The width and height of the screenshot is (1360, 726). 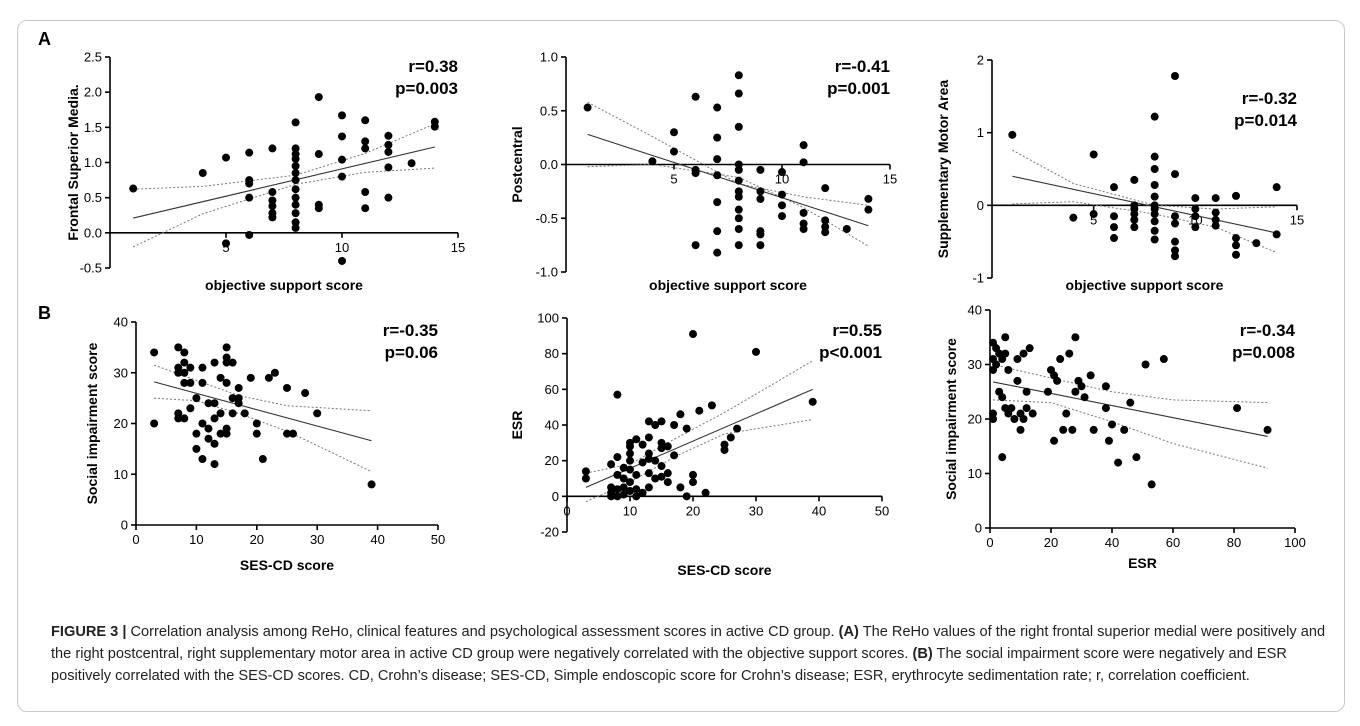 I want to click on x-tick-label: 60, so click(x=1173, y=542).